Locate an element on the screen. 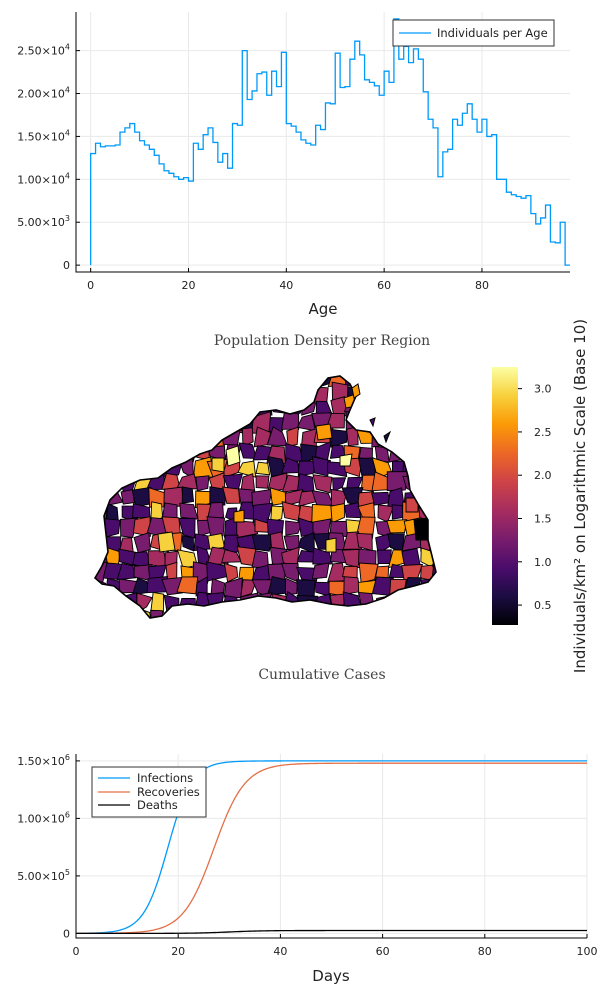 Image resolution: width=599 pixels, height=999 pixels. cases-x-tick-label-60: 60 is located at coordinates (383, 951).